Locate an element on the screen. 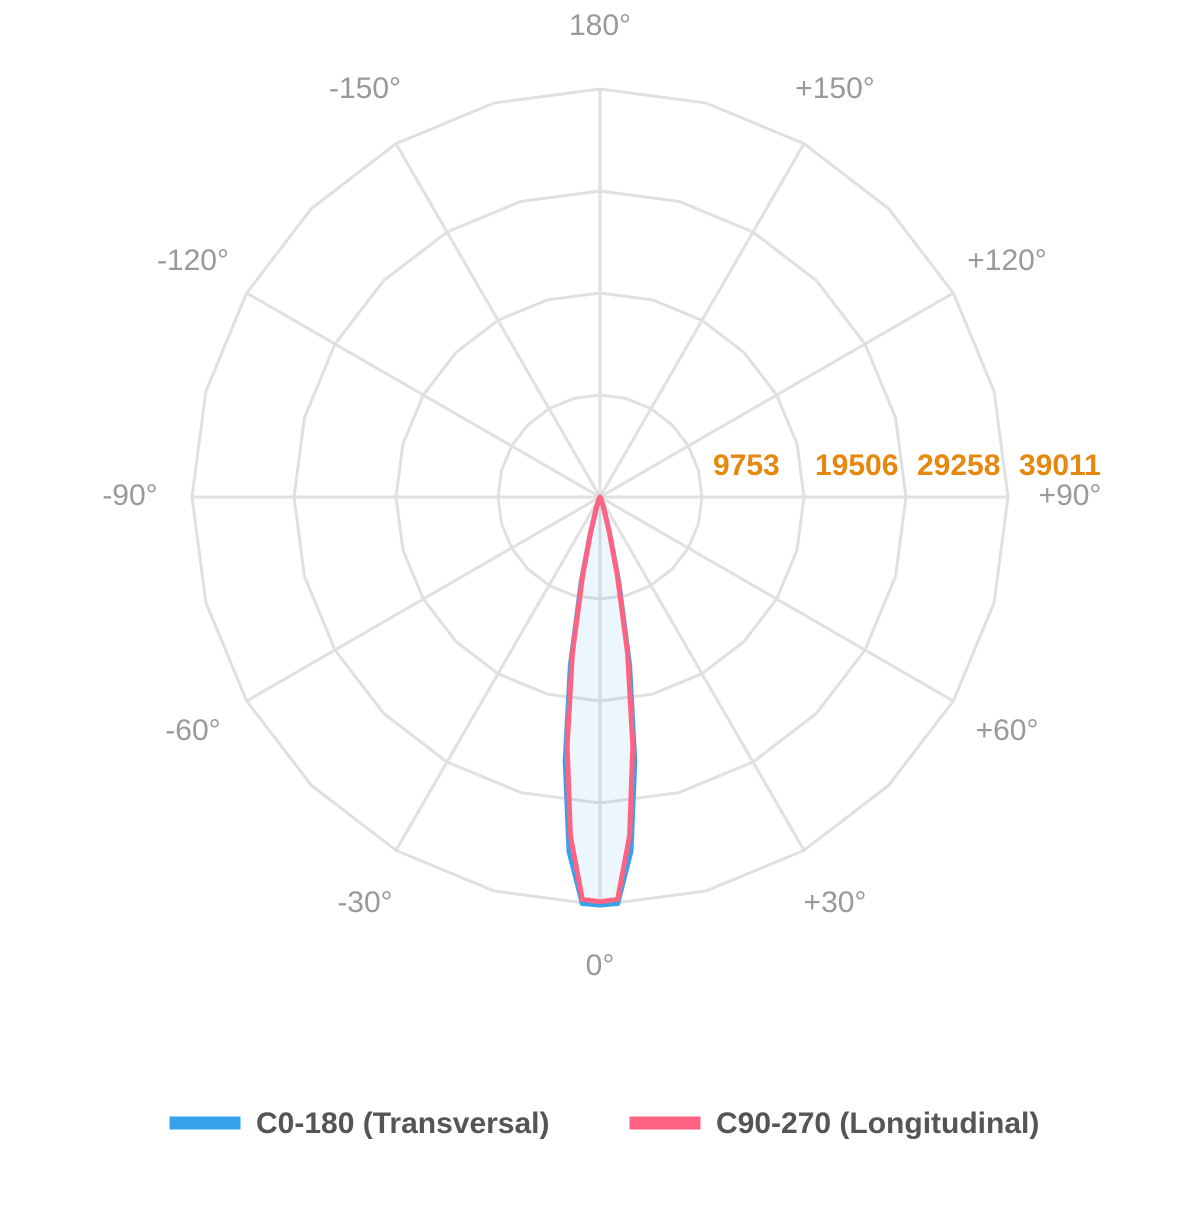  legend-label: C0-180 (Transversal) is located at coordinates (403, 1123).